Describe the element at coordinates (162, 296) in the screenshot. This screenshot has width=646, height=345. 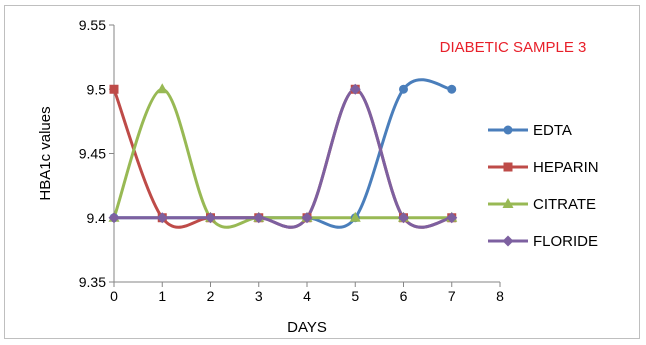
I see `x-tick-label: 1` at that location.